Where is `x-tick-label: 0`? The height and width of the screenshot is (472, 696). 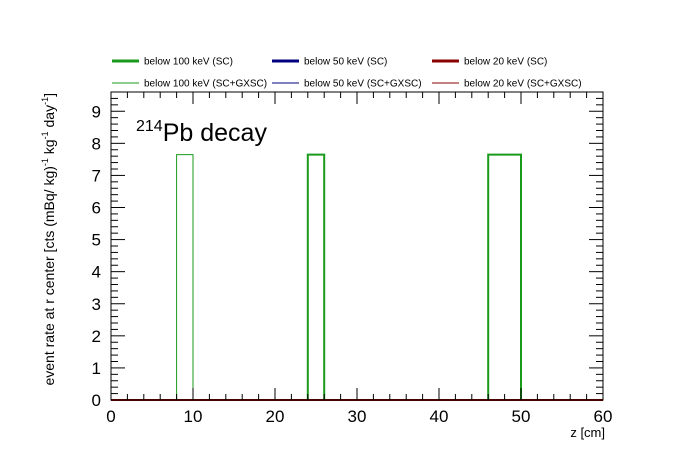 x-tick-label: 0 is located at coordinates (110, 416).